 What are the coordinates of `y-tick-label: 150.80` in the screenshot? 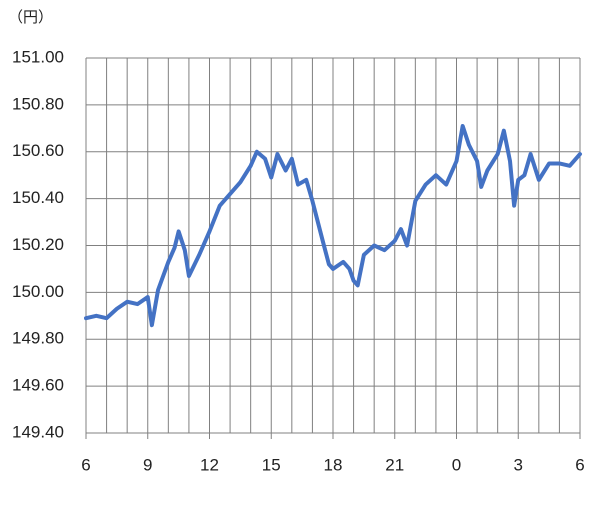 It's located at (38, 103).